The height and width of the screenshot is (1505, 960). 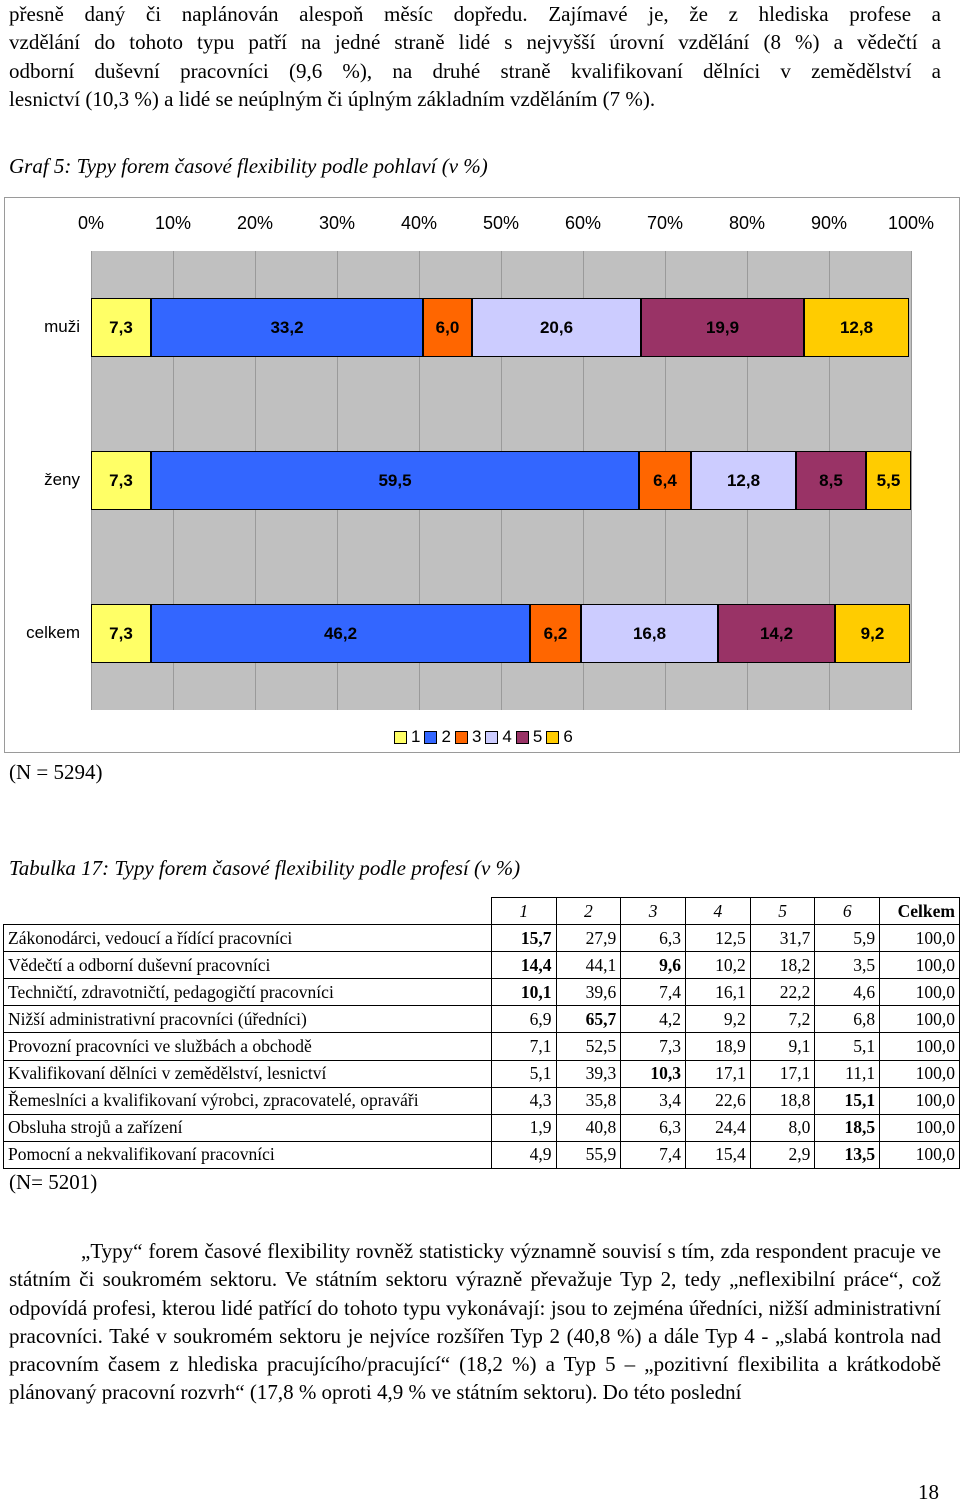 I want to click on category-label: celkem, so click(x=53, y=632).